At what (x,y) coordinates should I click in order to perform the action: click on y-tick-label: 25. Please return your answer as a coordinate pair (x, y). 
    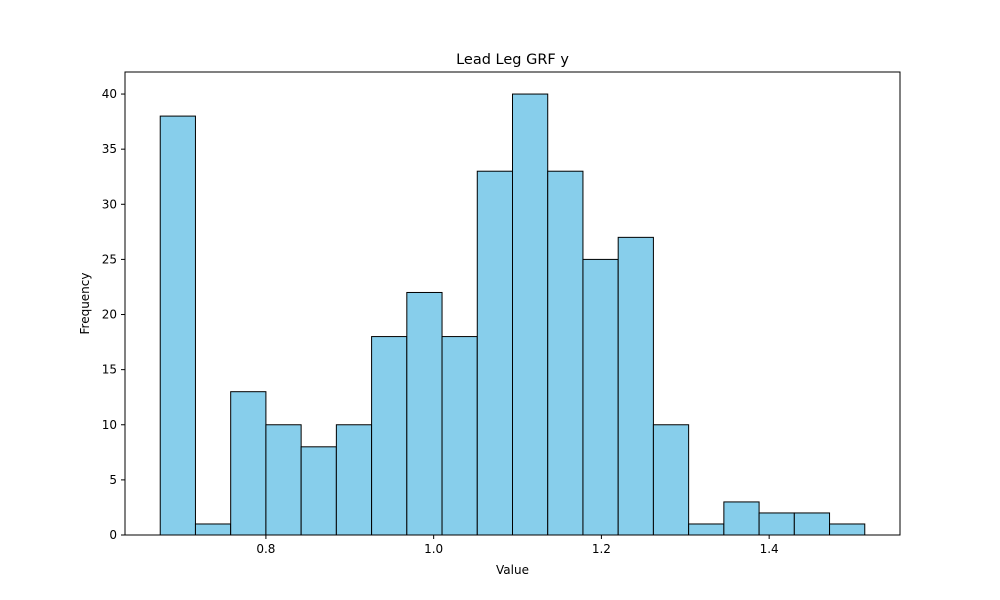
    Looking at the image, I should click on (109, 259).